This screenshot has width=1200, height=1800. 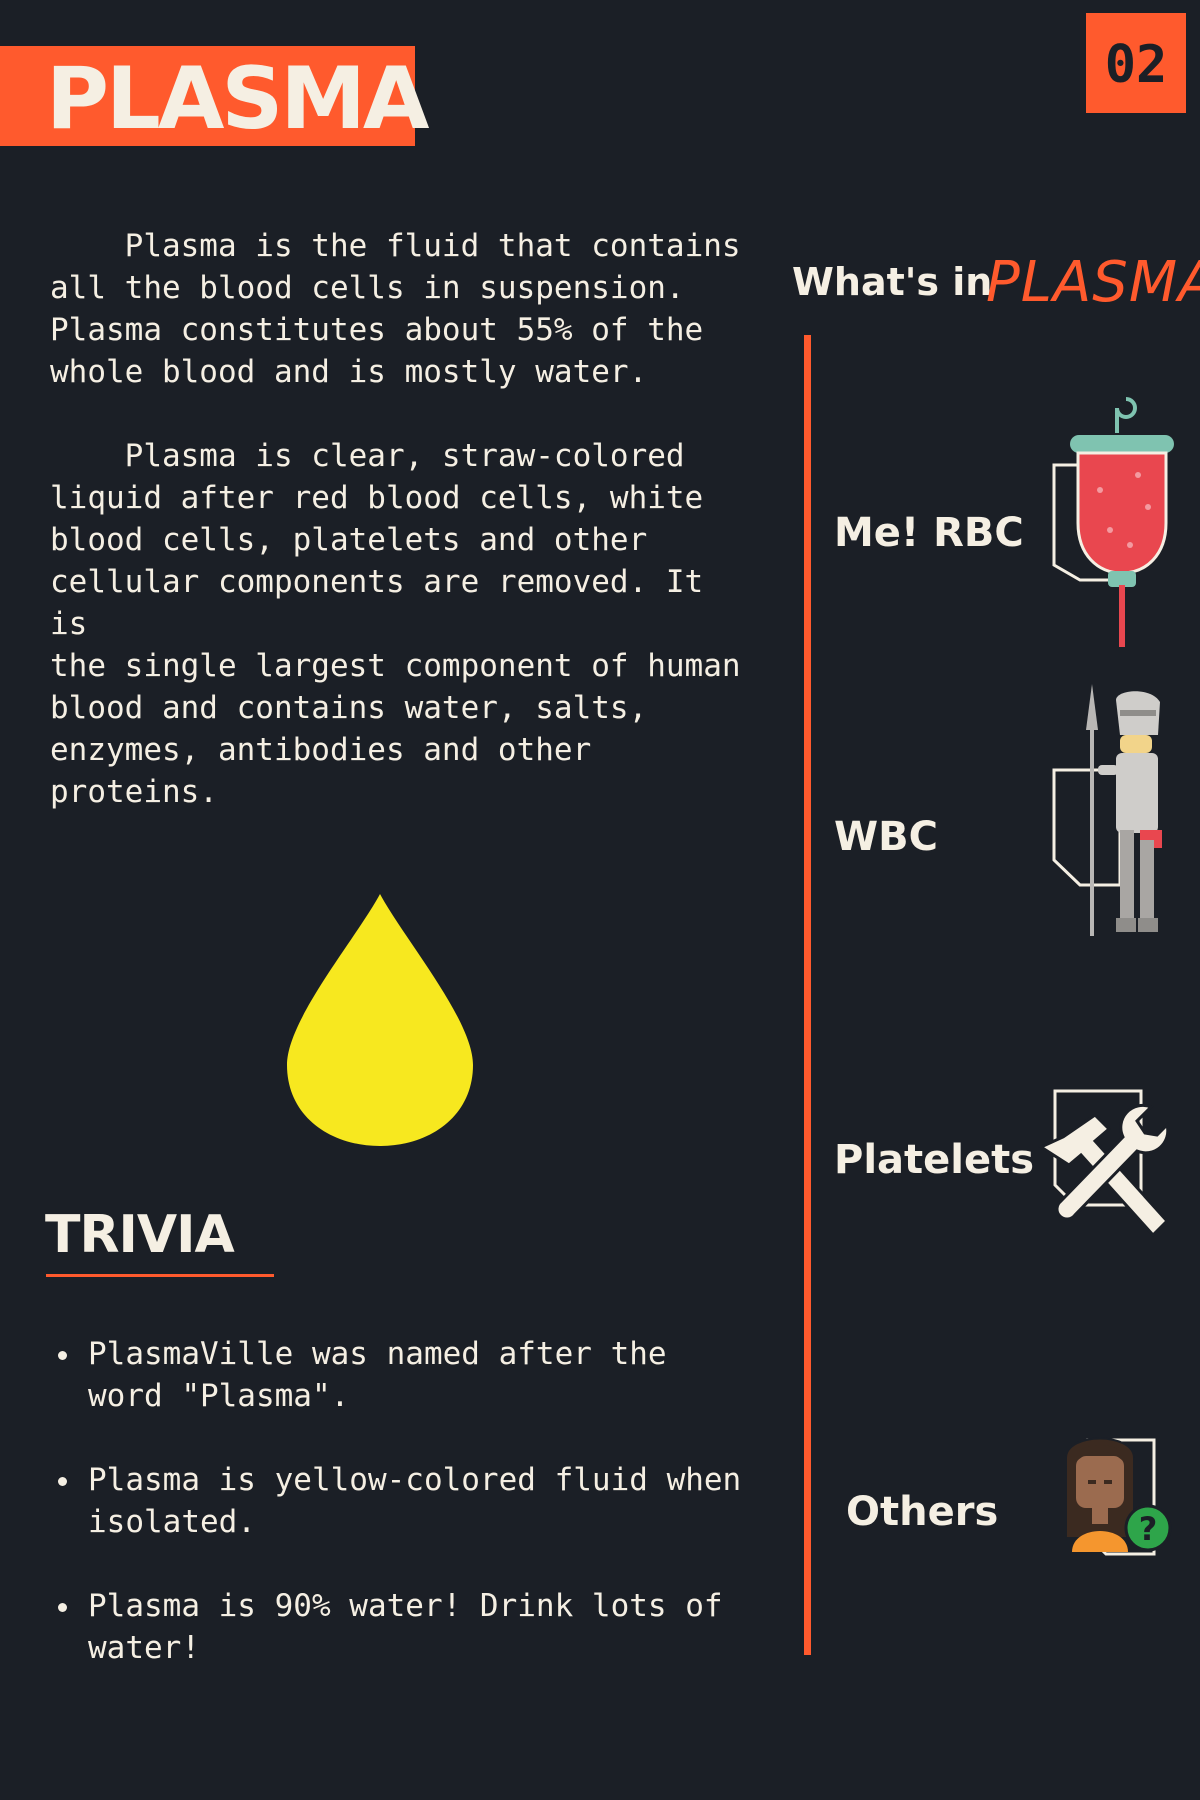 I want to click on component-label-rbc: Me! RBC, so click(x=929, y=533).